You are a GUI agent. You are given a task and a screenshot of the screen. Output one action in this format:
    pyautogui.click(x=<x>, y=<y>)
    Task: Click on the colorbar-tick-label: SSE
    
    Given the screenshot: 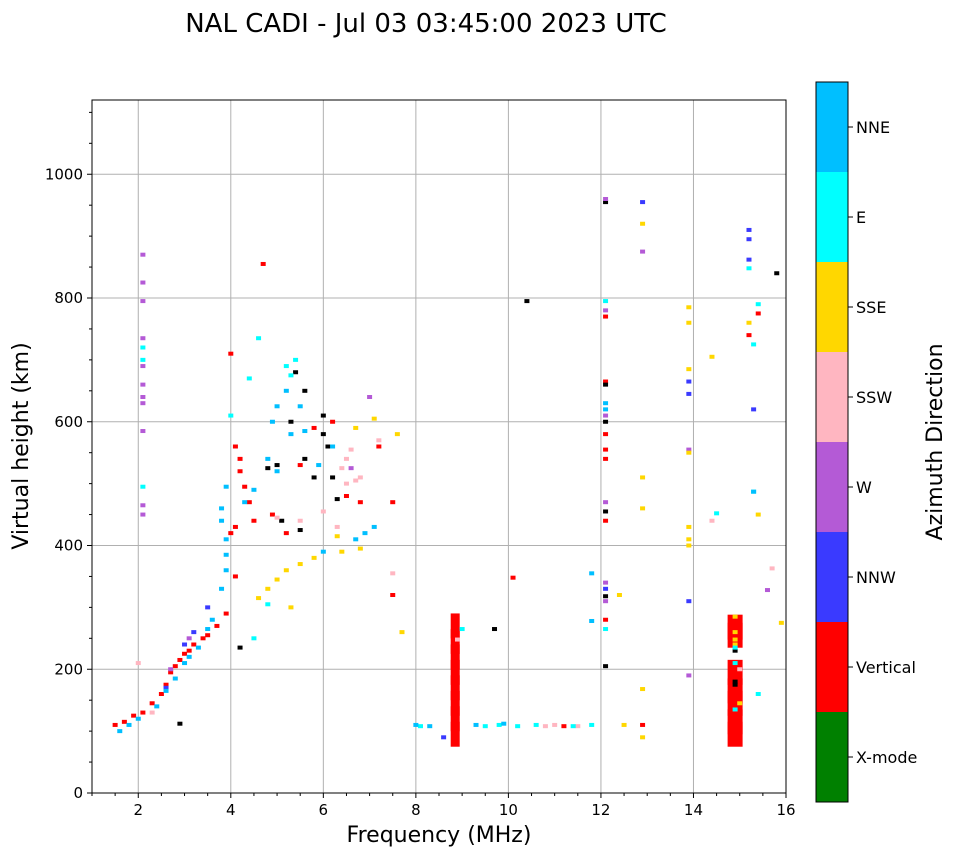 What is the action you would take?
    pyautogui.click(x=871, y=307)
    